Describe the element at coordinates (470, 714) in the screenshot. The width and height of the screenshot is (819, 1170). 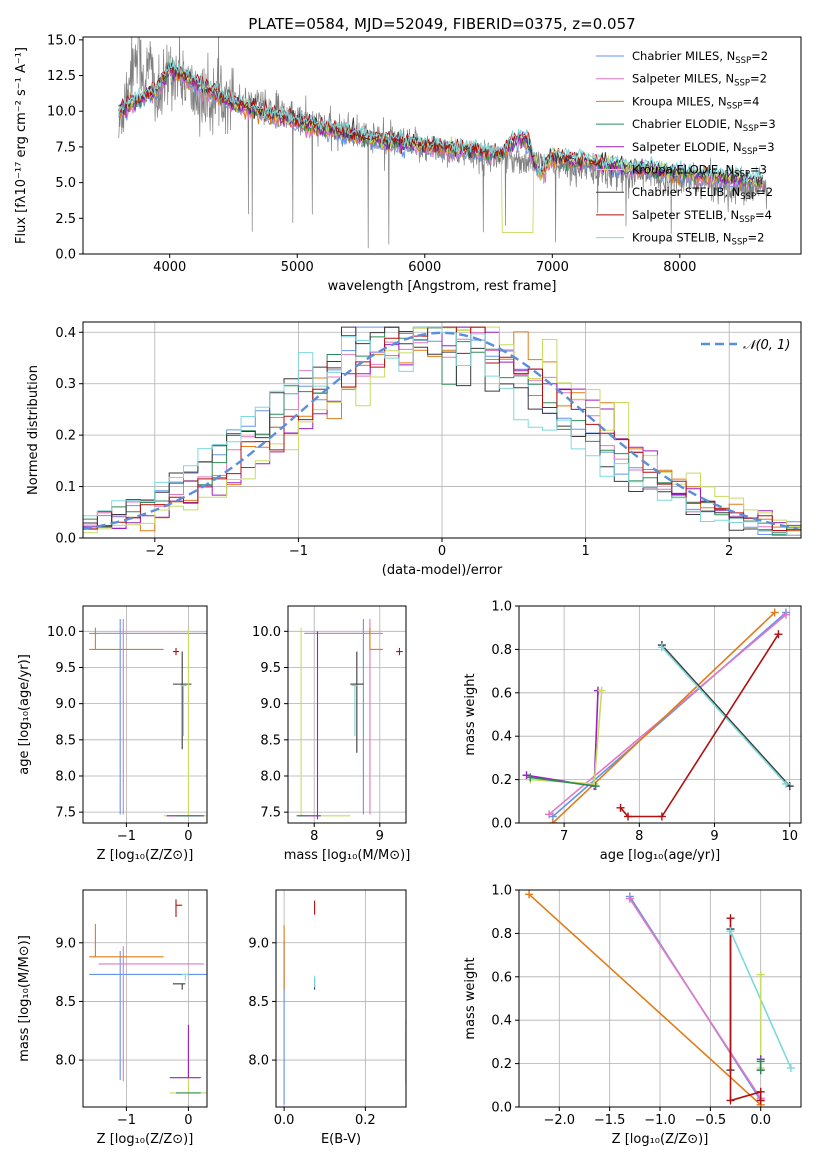
I see `y-axis-label: mass weight` at that location.